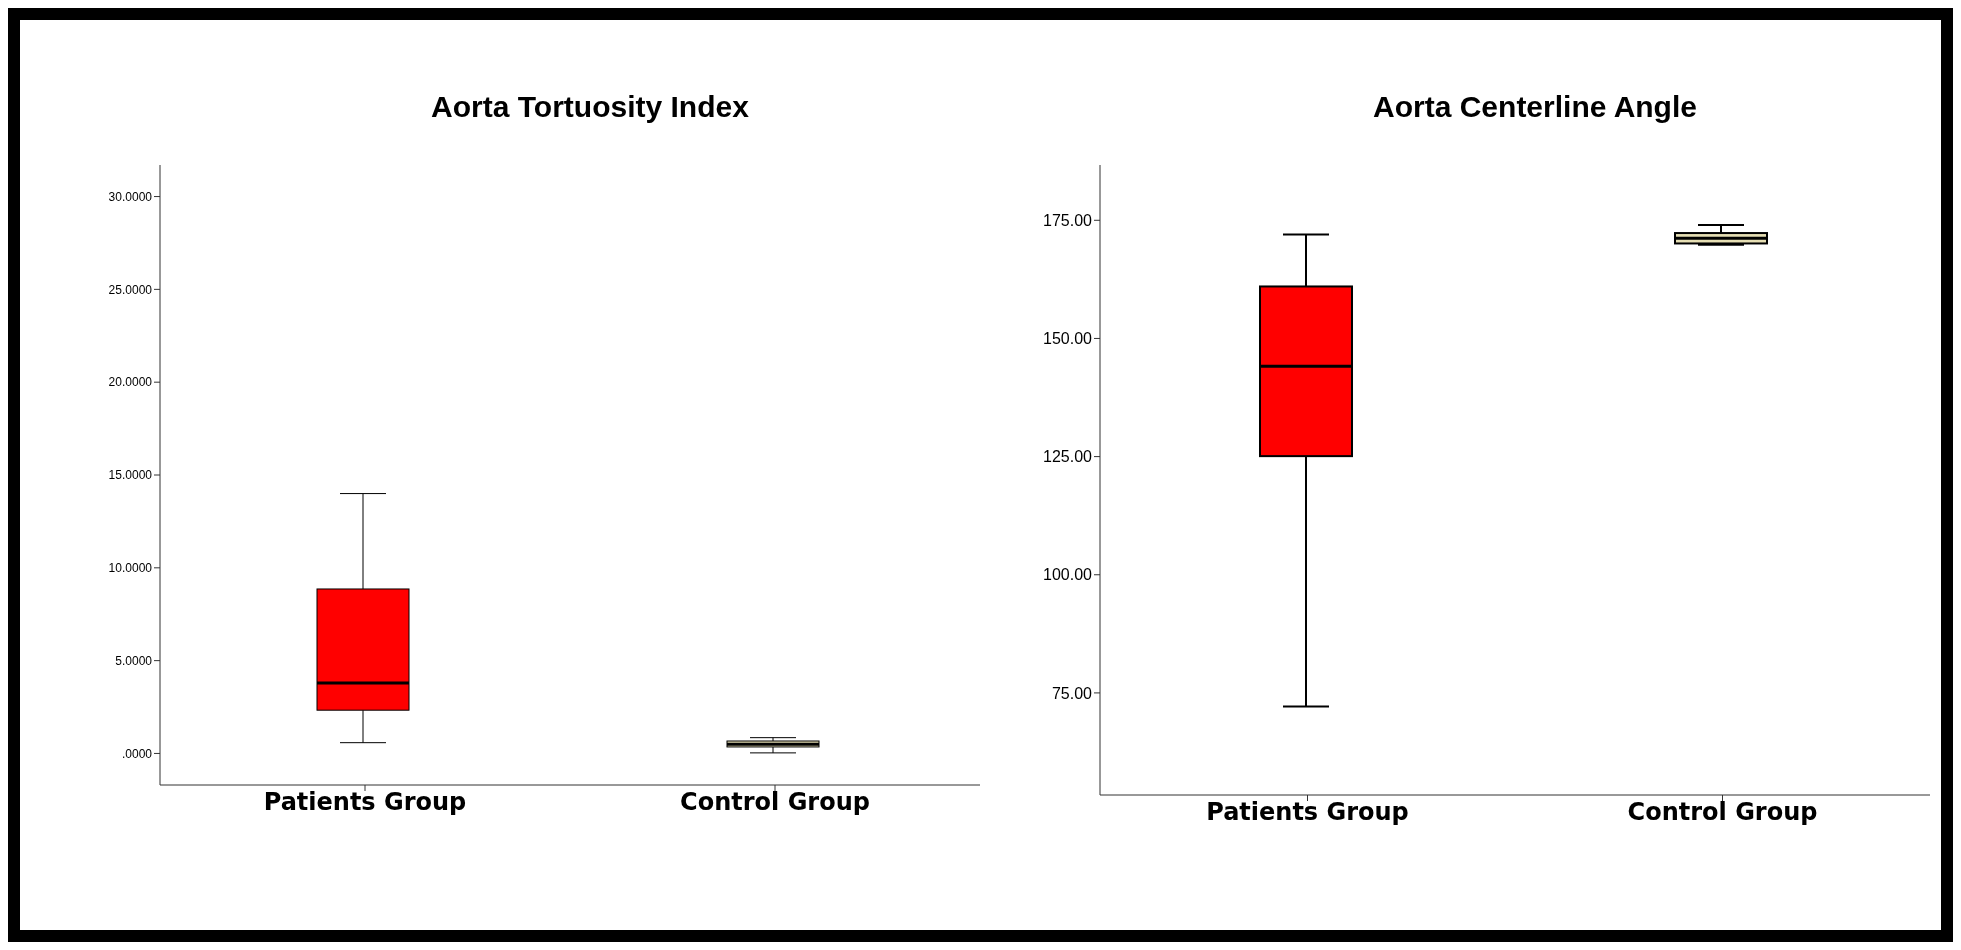  I want to click on y-tick-label: 5.0000, so click(134, 660).